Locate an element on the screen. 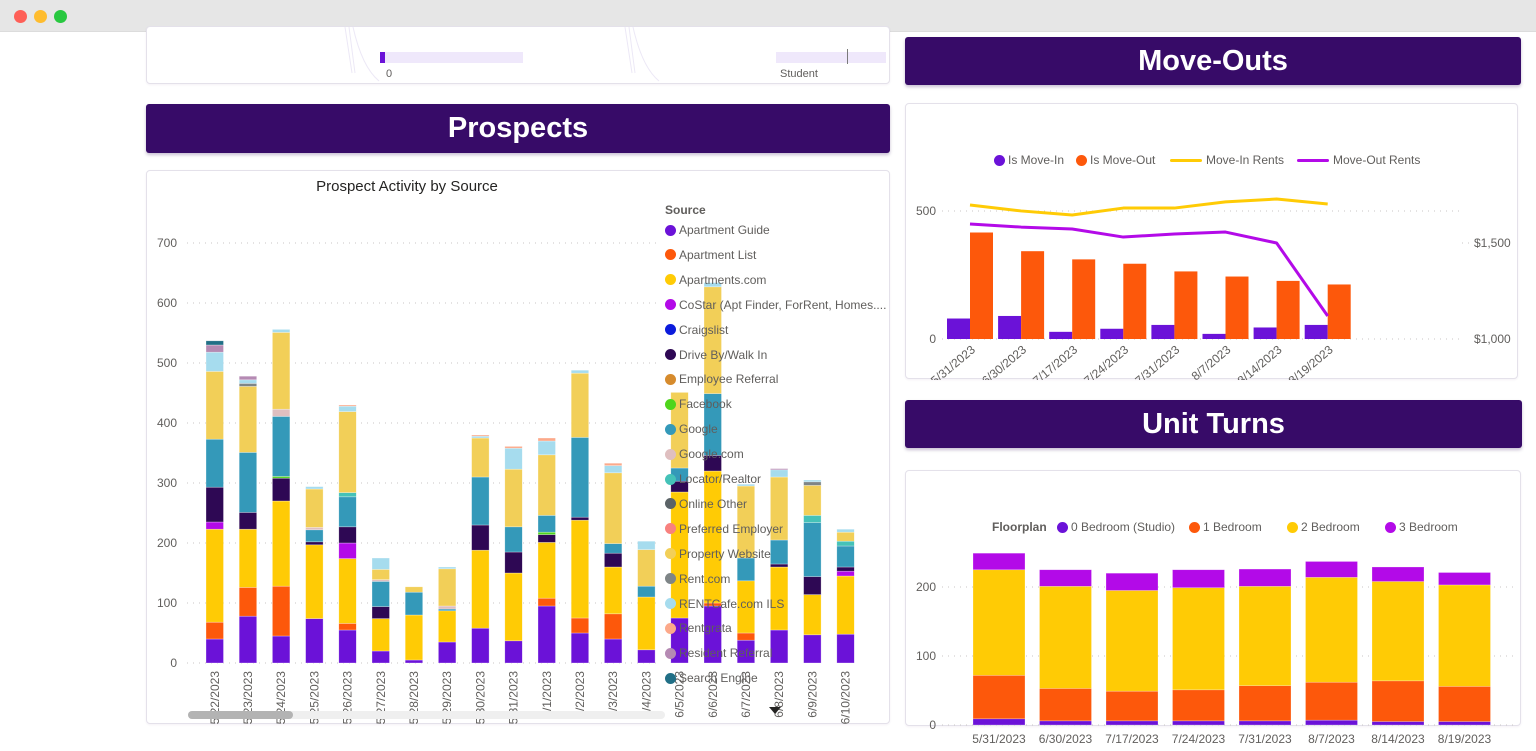 The image size is (1536, 751). prospect-legend-item-locator-realtor: Locator/Realtor is located at coordinates (713, 479).